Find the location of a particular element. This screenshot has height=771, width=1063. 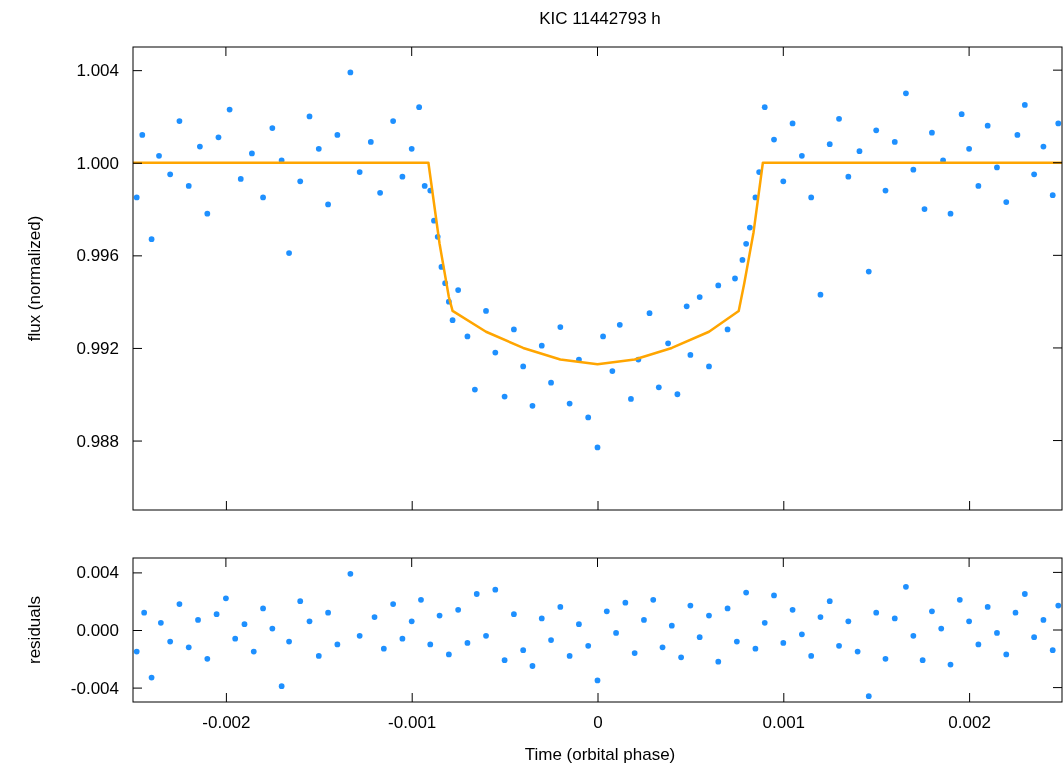

y-tick-label: 0.004 is located at coordinates (97, 573).